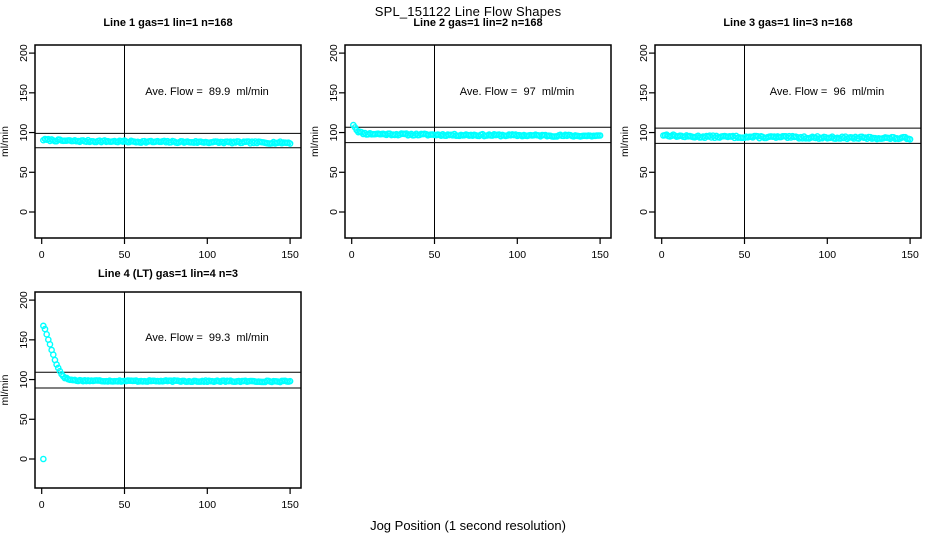 This screenshot has height=540, width=936. I want to click on plot-area-line-1: 0 50 100 150 0 50 100 150 200 ml/min, so click(151, 152).